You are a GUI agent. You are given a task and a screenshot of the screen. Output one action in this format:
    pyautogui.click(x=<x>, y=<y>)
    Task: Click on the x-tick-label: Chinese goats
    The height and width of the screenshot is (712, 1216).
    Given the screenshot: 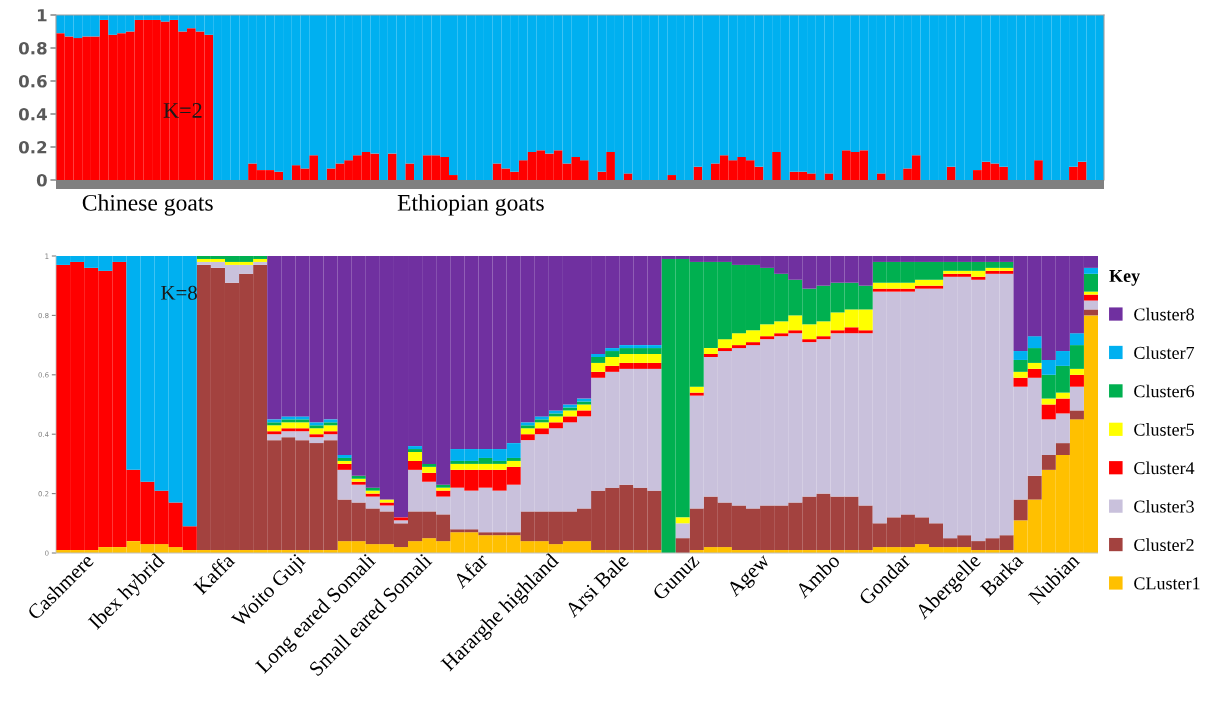 What is the action you would take?
    pyautogui.click(x=147, y=205)
    